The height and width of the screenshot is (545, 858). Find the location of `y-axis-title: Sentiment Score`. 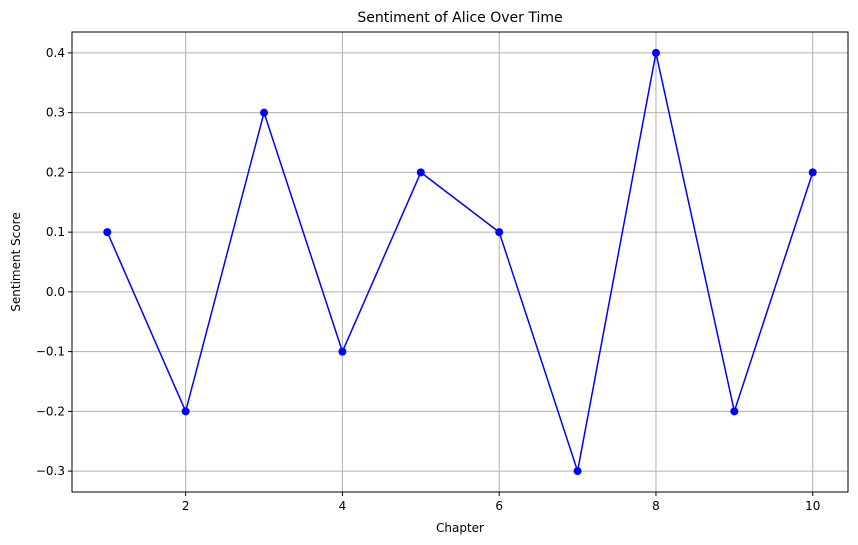

y-axis-title: Sentiment Score is located at coordinates (16, 261).